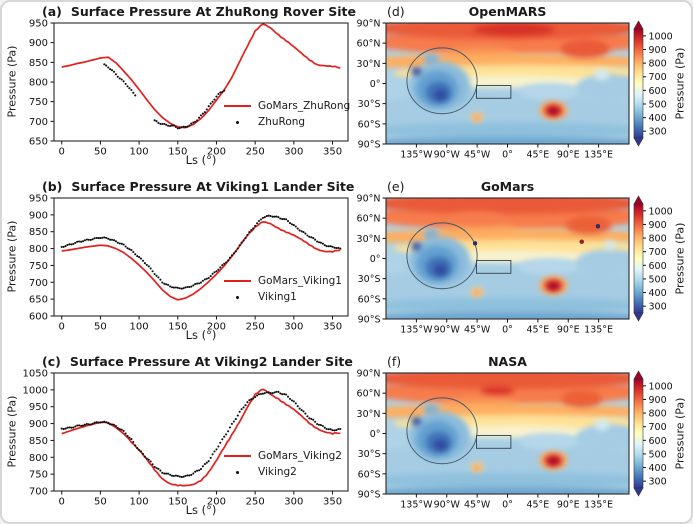  Describe the element at coordinates (12, 256) in the screenshot. I see `y-axis-label: Pressure (Pa)` at that location.